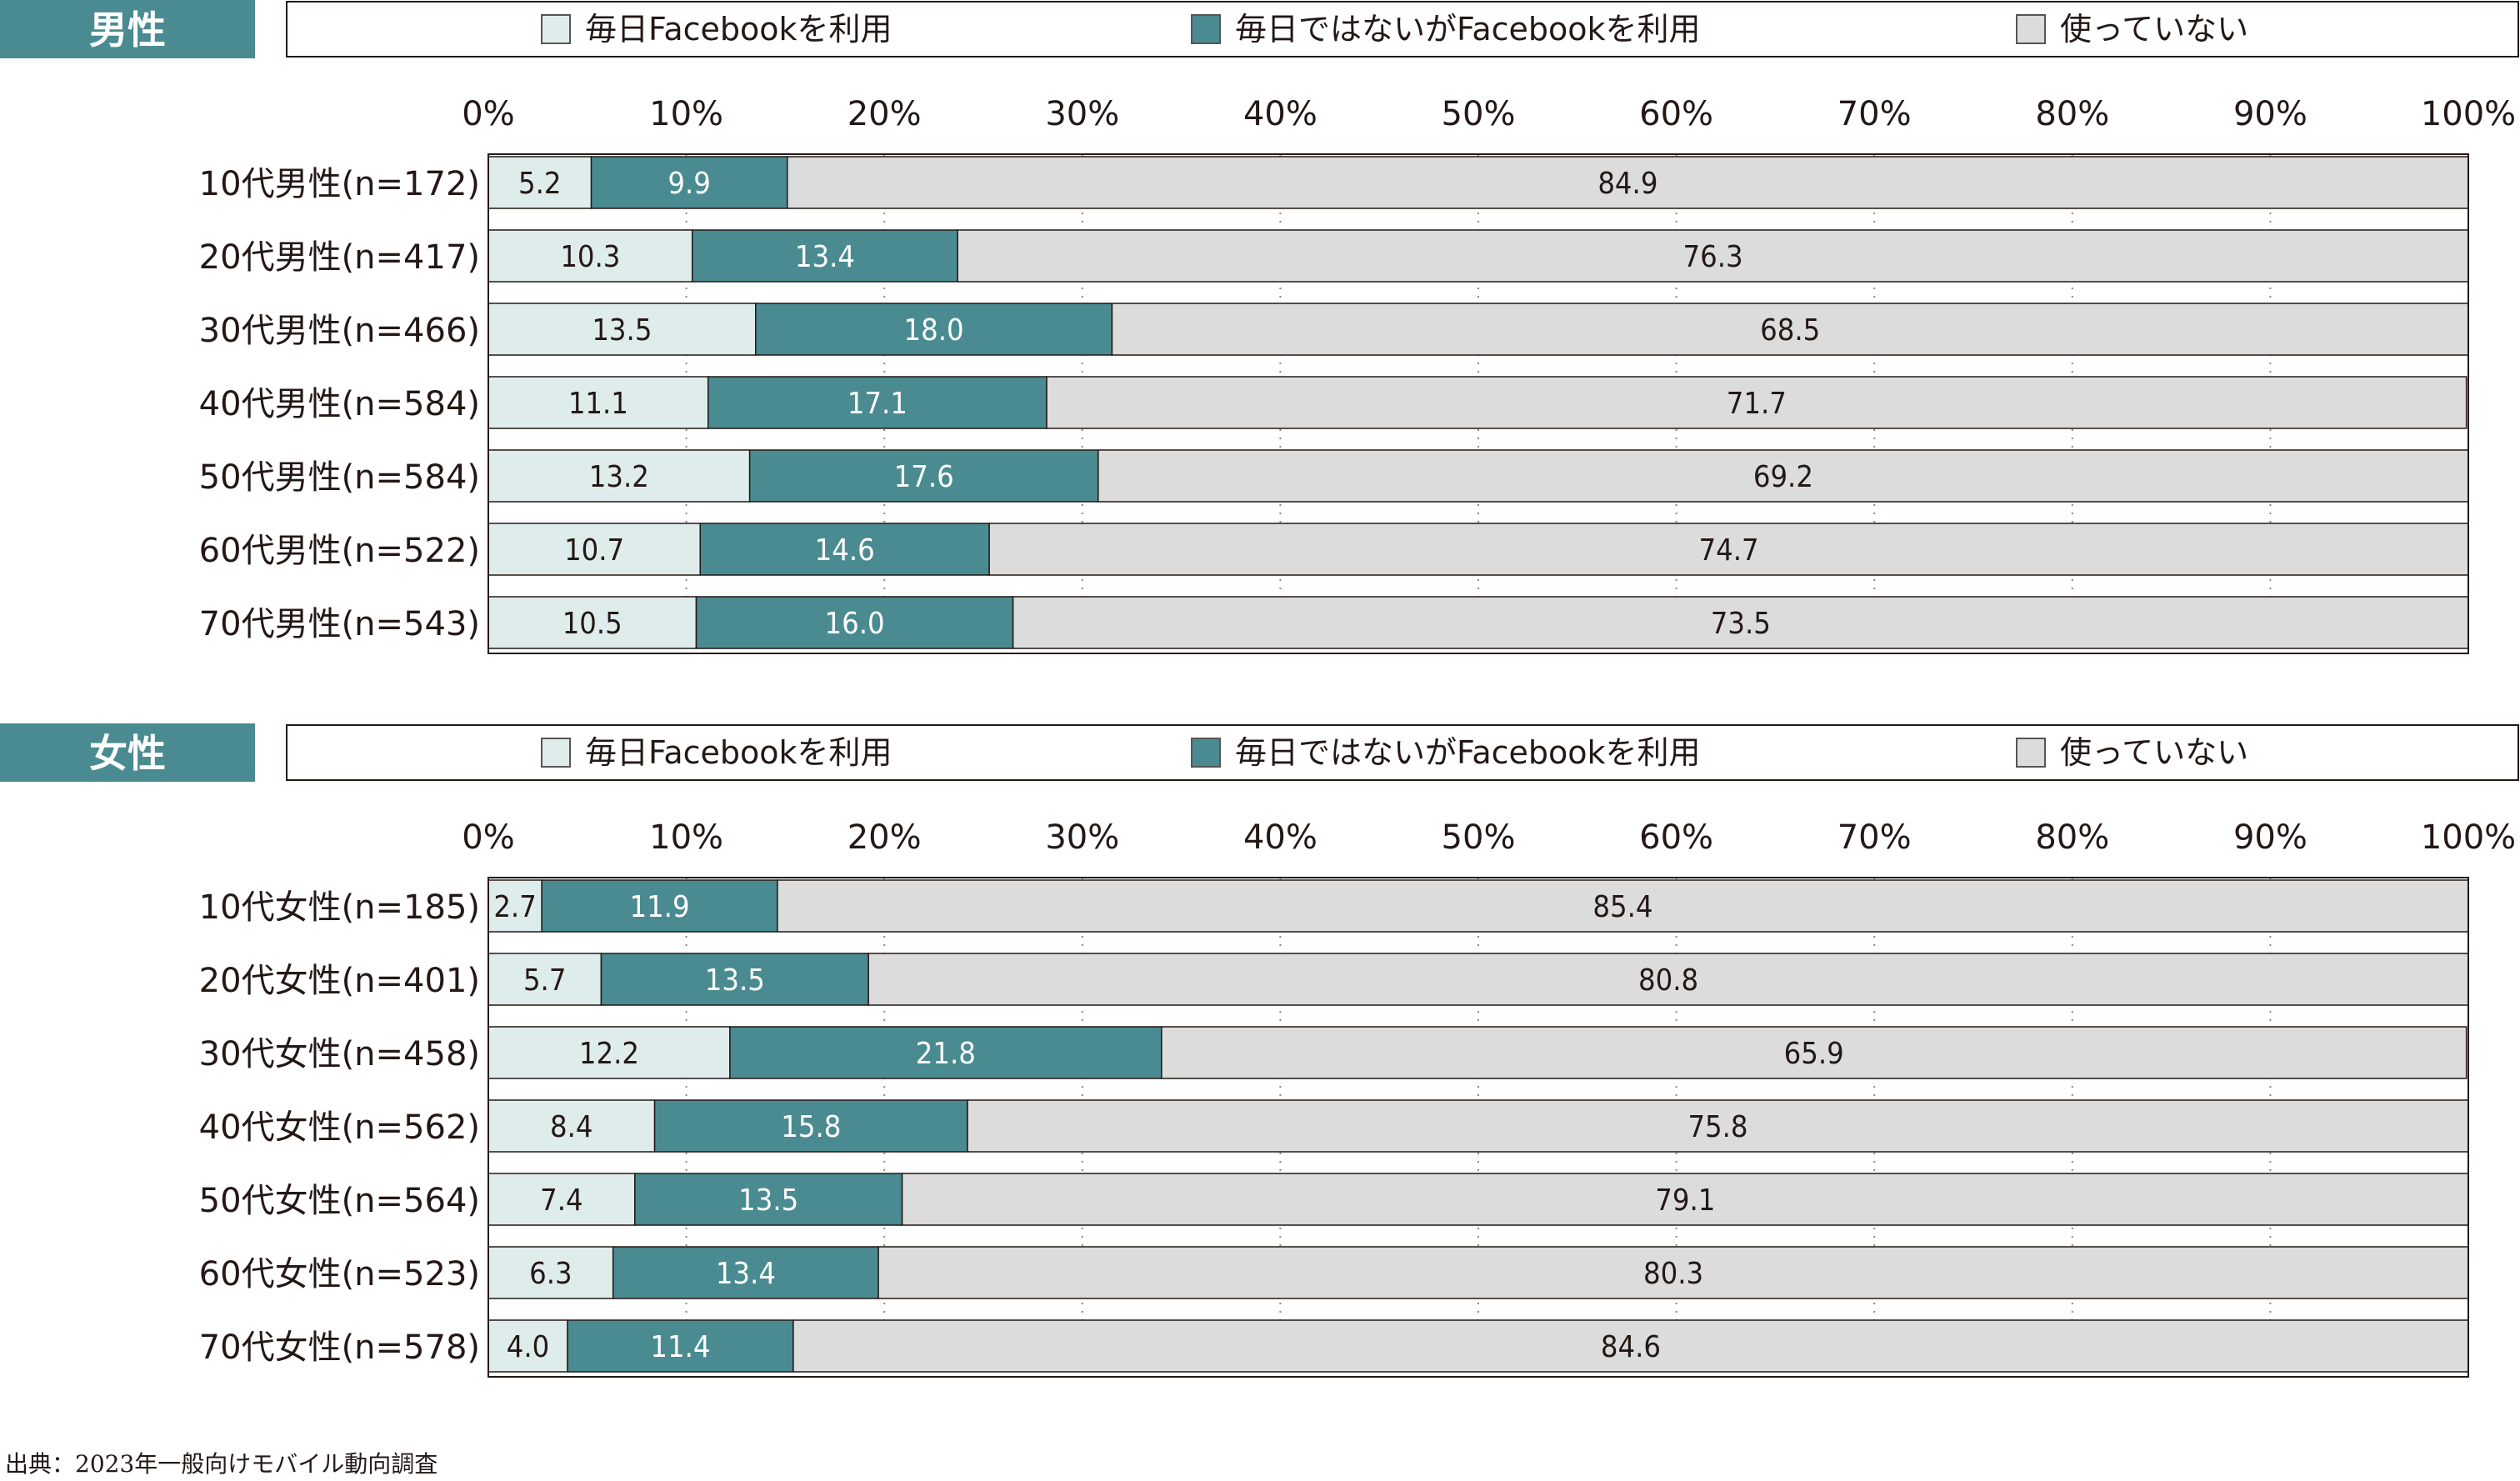 This screenshot has width=2520, height=1481. I want to click on male-data-label-non-daily: 14.6, so click(845, 550).